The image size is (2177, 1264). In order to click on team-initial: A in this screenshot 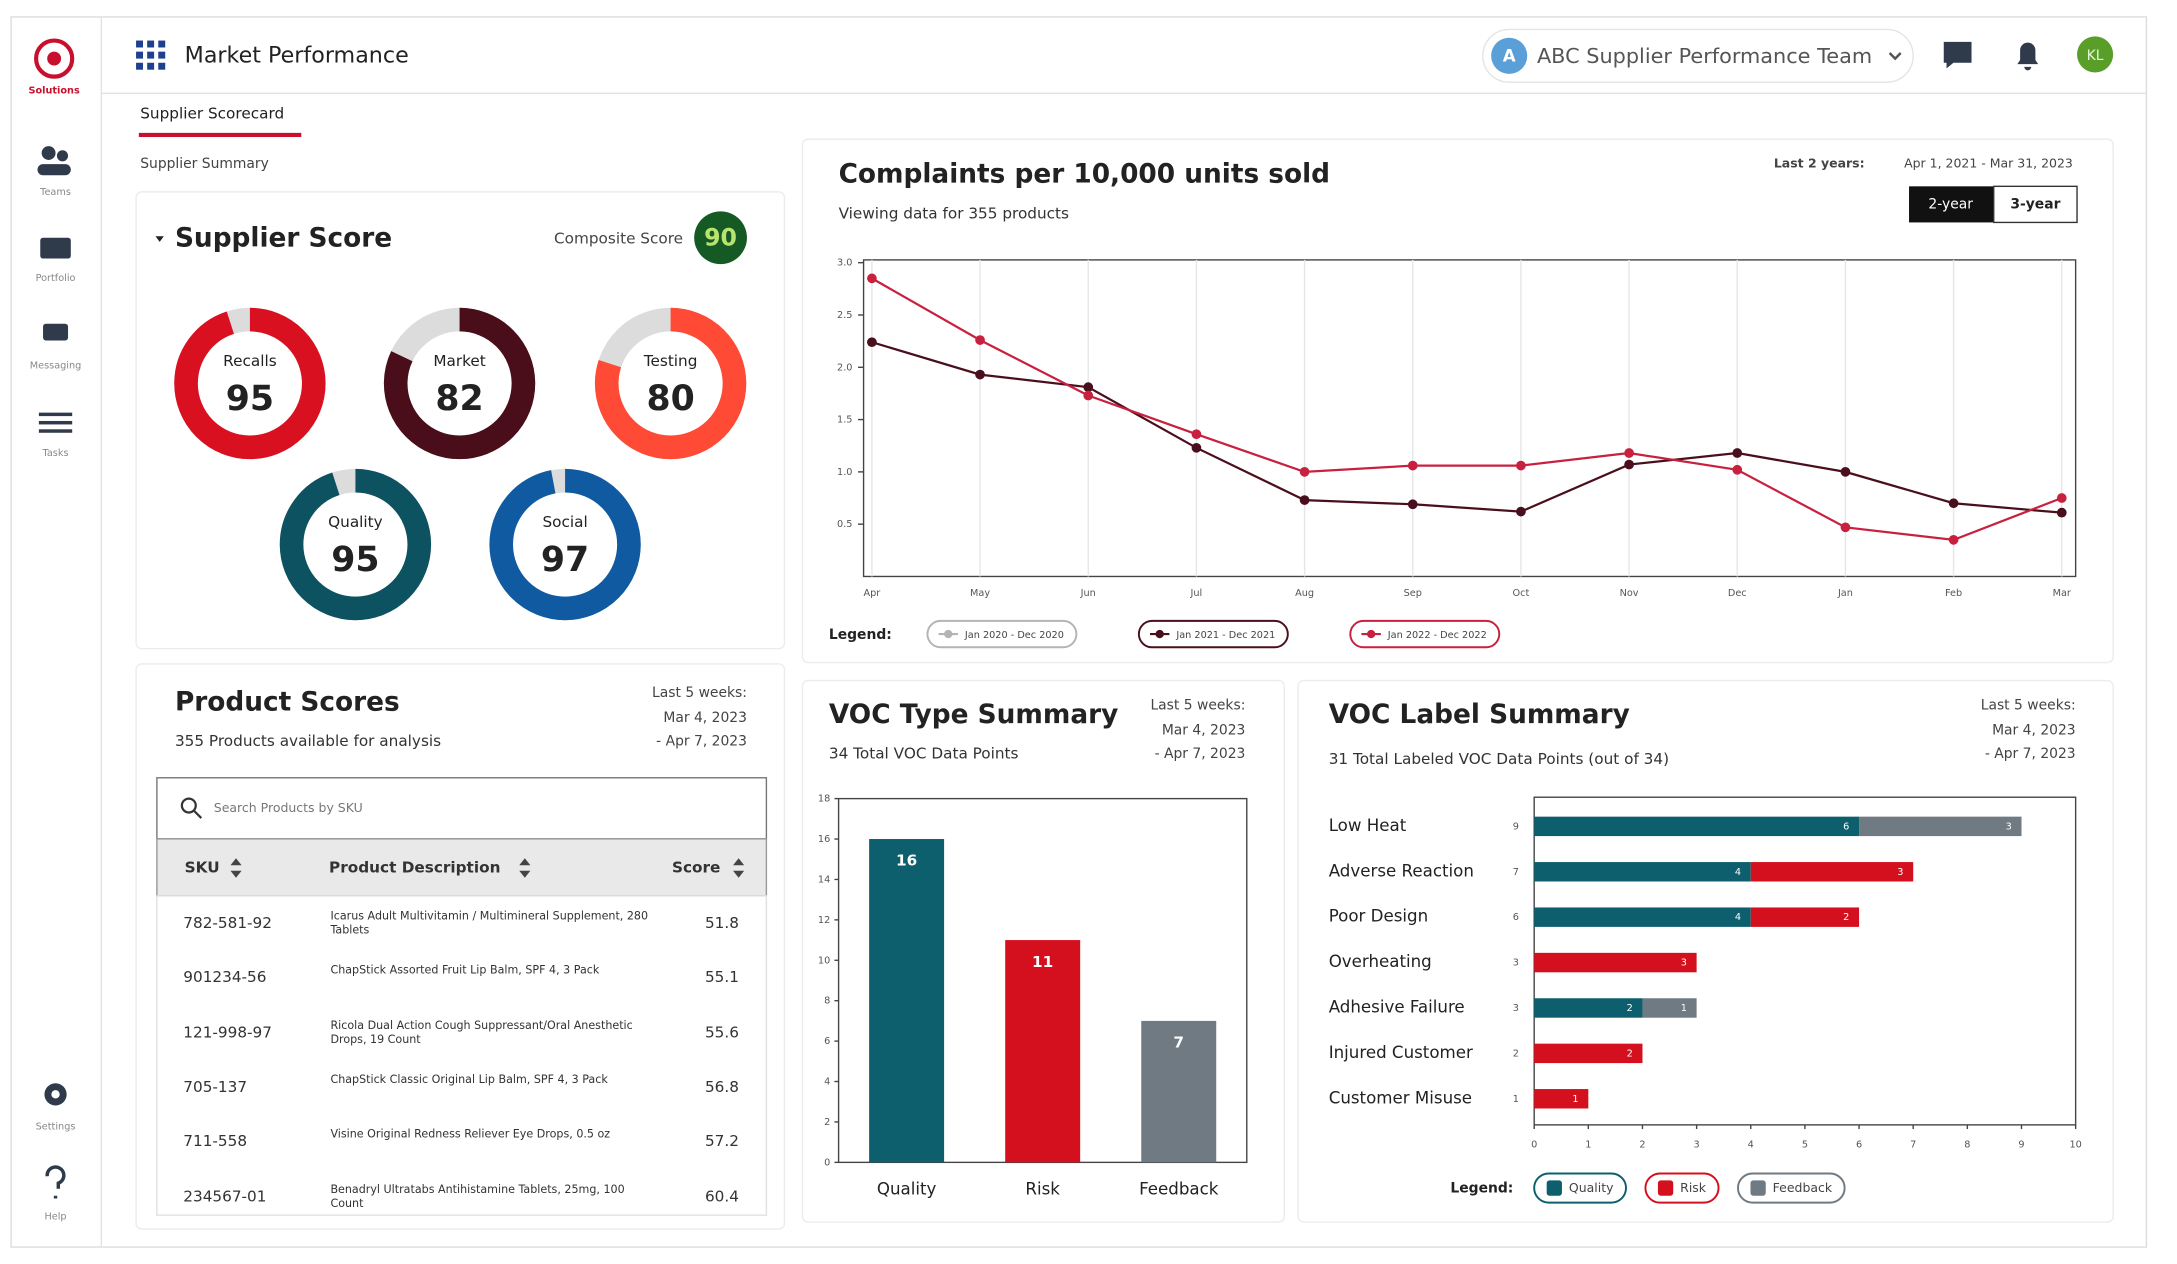, I will do `click(1509, 56)`.